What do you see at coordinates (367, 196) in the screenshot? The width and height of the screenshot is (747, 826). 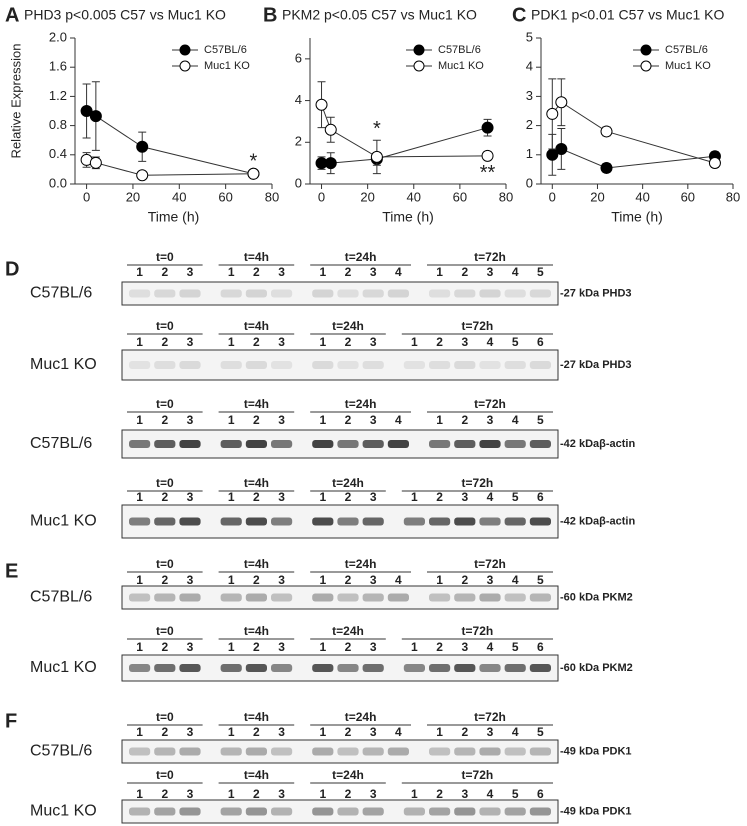 I see `x-tick-label: 20` at bounding box center [367, 196].